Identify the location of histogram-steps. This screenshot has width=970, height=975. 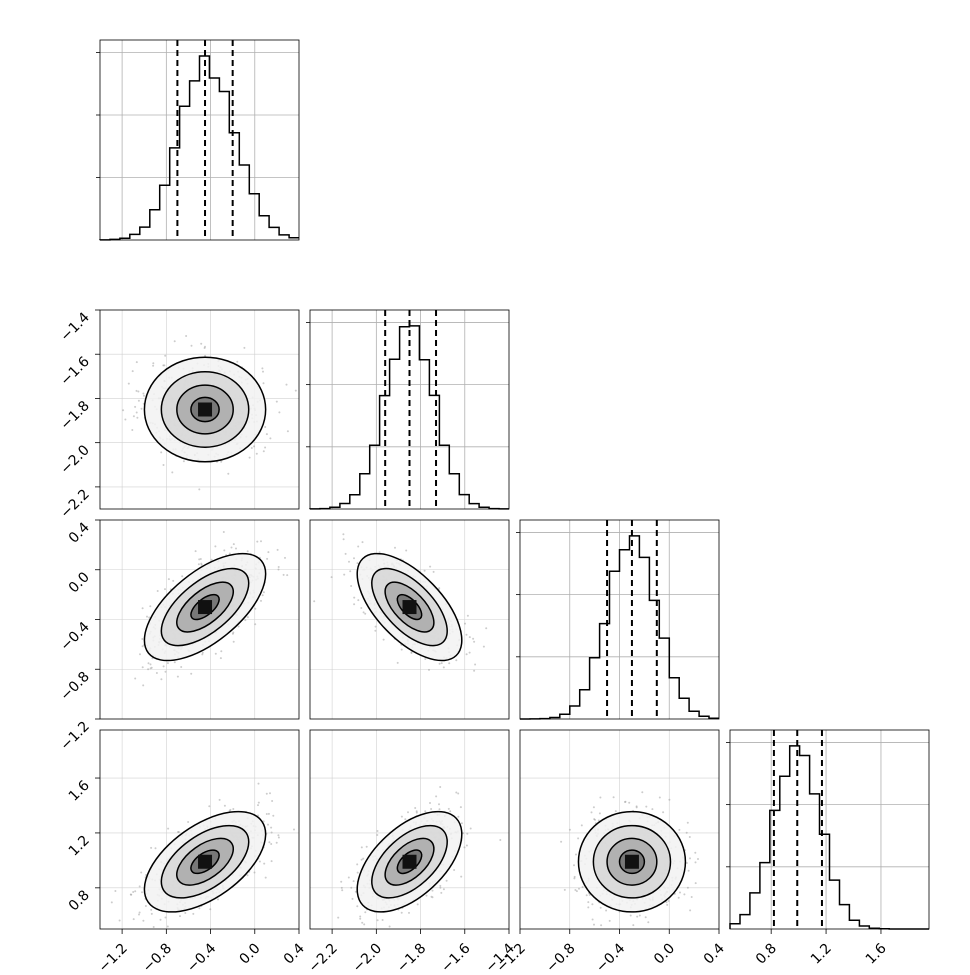
(409, 417).